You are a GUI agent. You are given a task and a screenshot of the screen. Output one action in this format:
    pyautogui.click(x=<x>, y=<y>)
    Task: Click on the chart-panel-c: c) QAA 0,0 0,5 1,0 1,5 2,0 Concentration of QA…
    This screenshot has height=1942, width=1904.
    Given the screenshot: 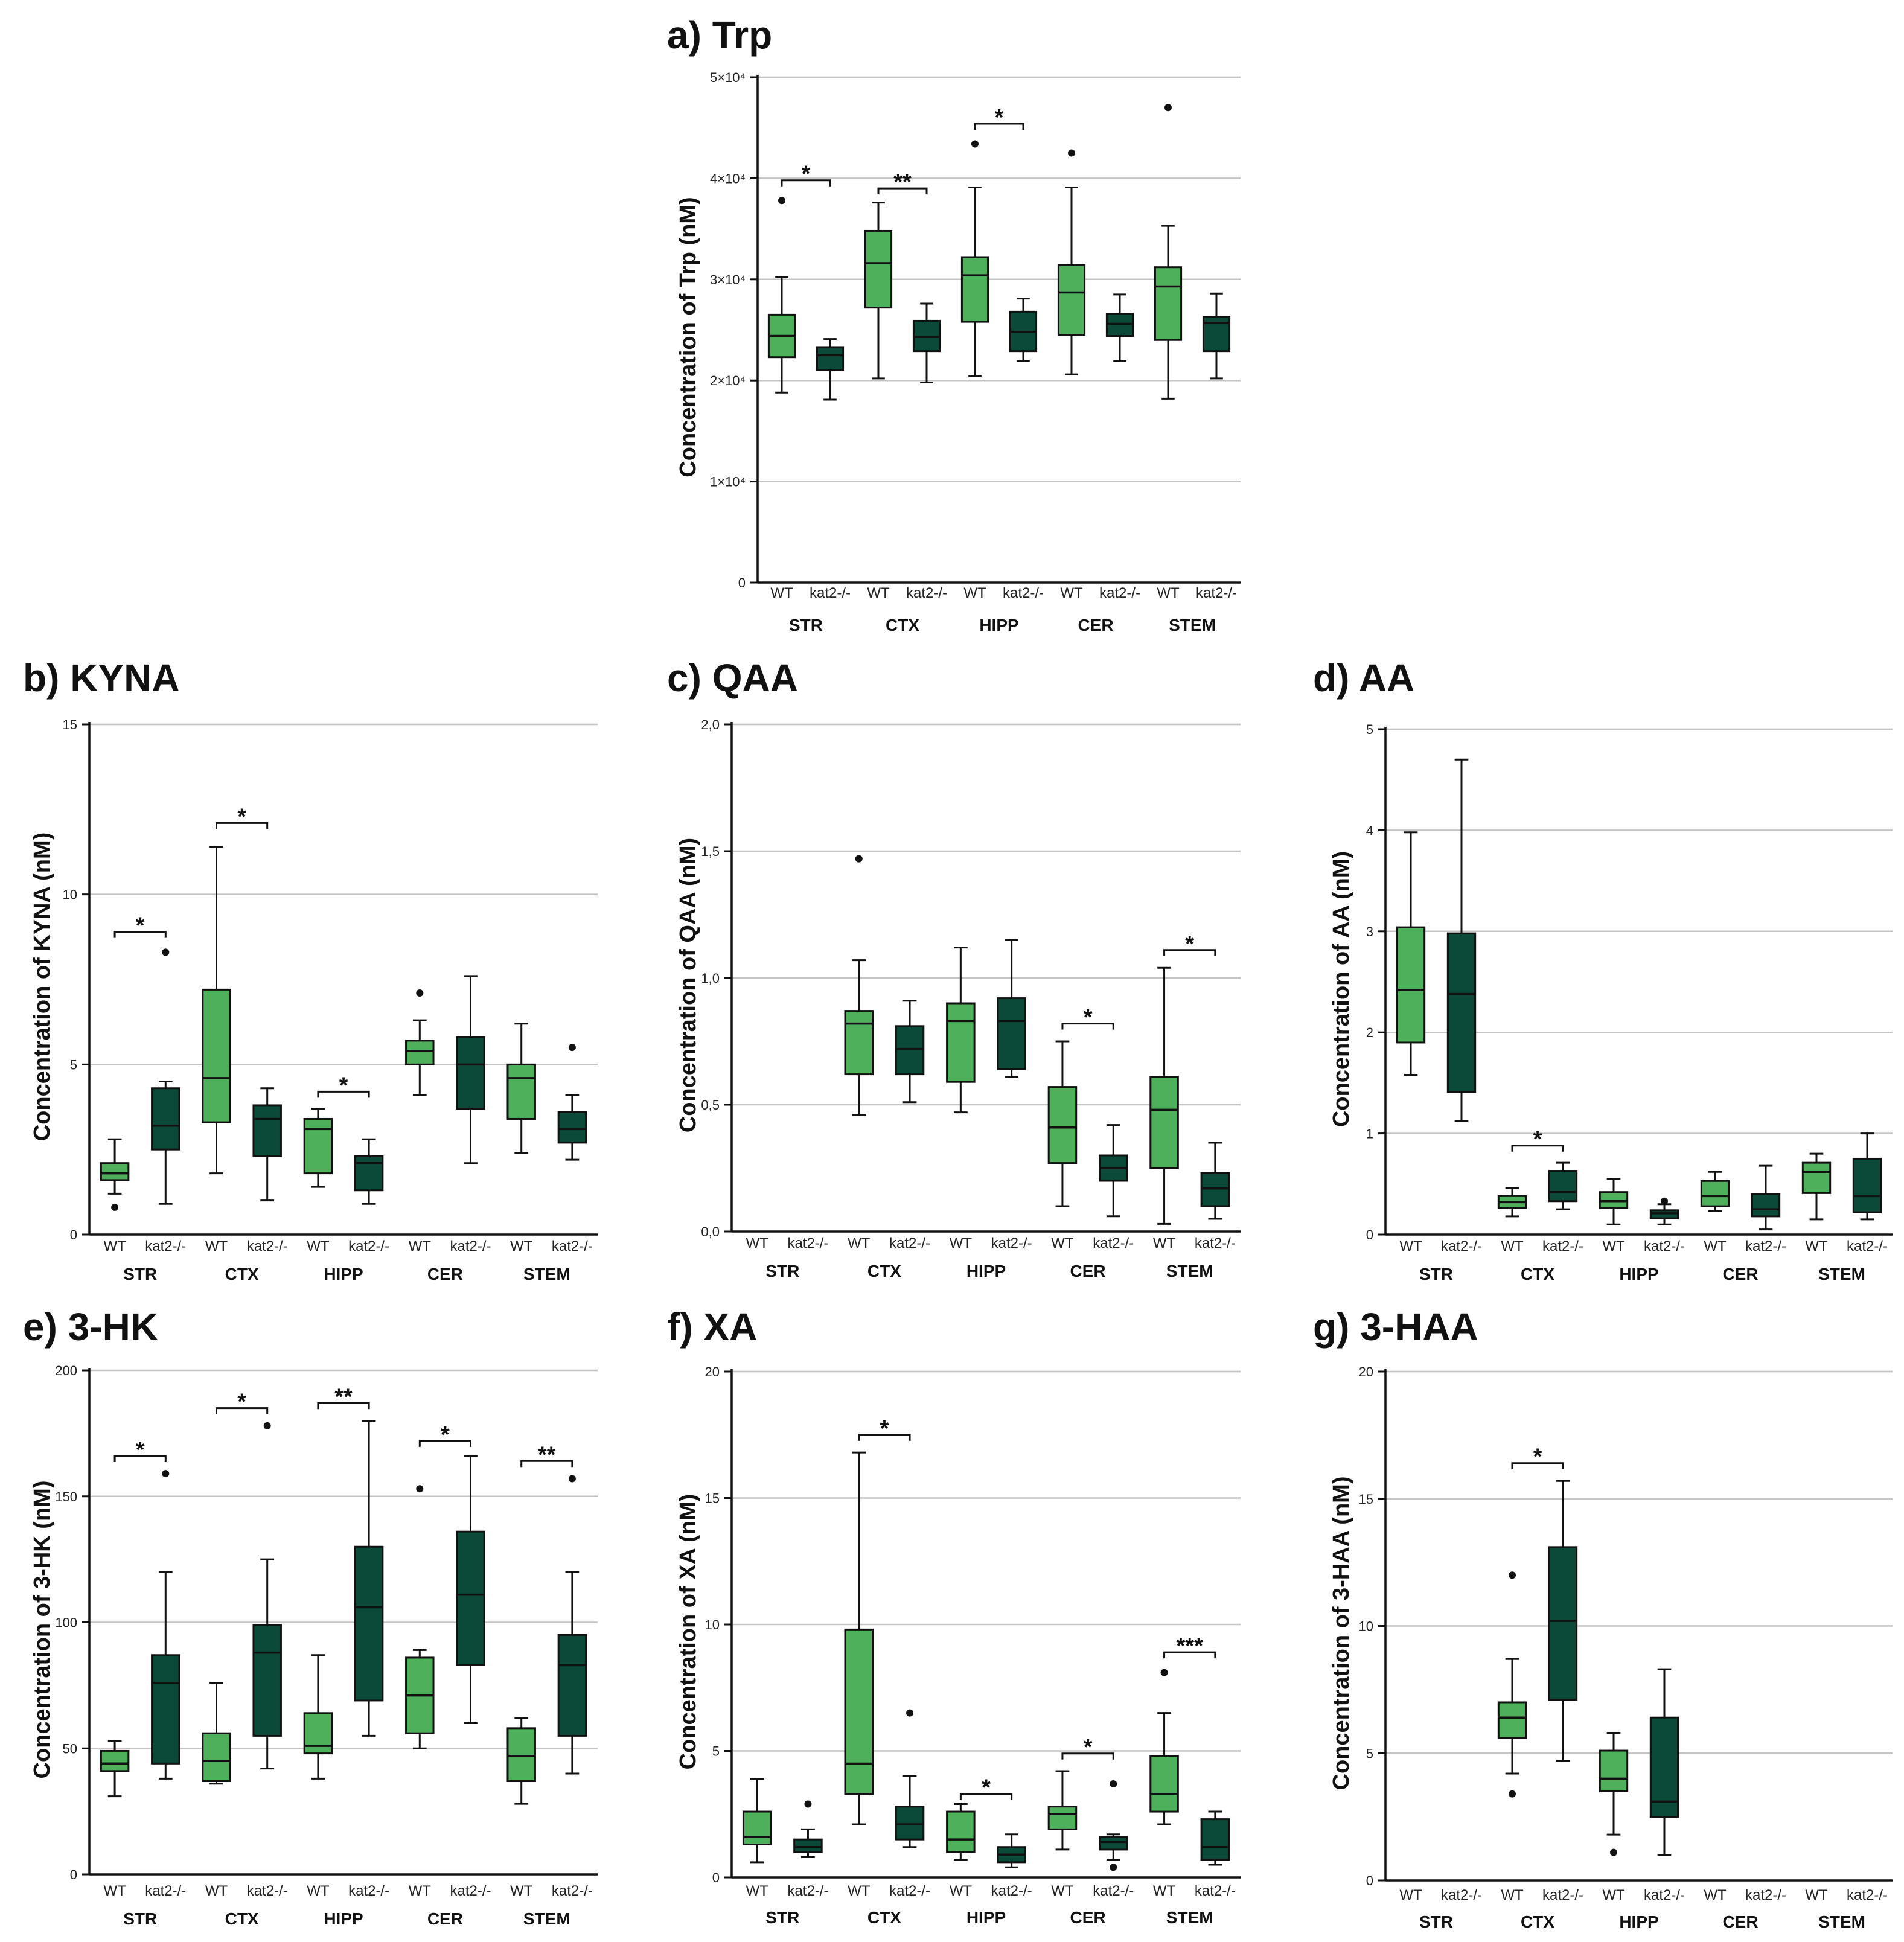 What is the action you would take?
    pyautogui.click(x=954, y=968)
    